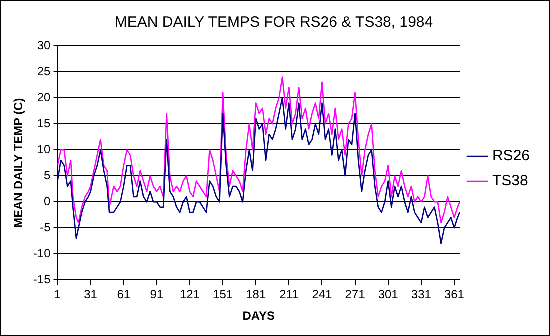 The width and height of the screenshot is (550, 336). I want to click on x-tick-label: 211, so click(290, 295).